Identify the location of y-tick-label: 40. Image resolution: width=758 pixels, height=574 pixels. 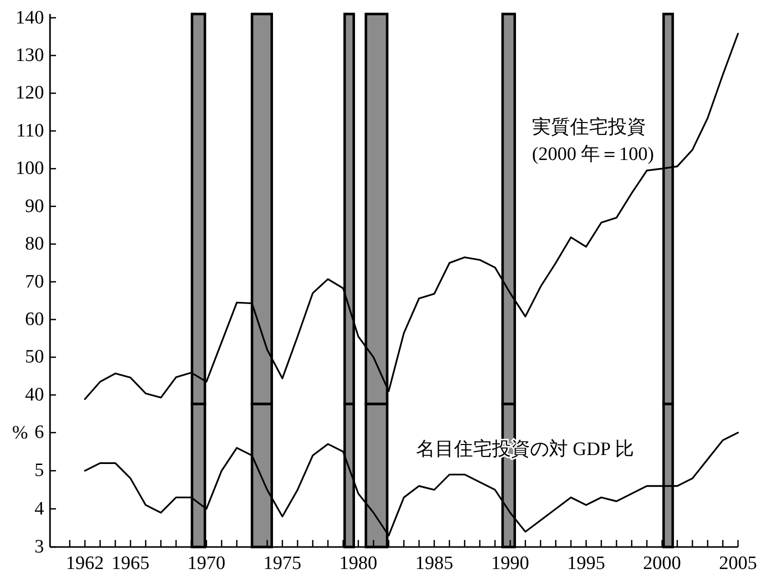
(34, 395).